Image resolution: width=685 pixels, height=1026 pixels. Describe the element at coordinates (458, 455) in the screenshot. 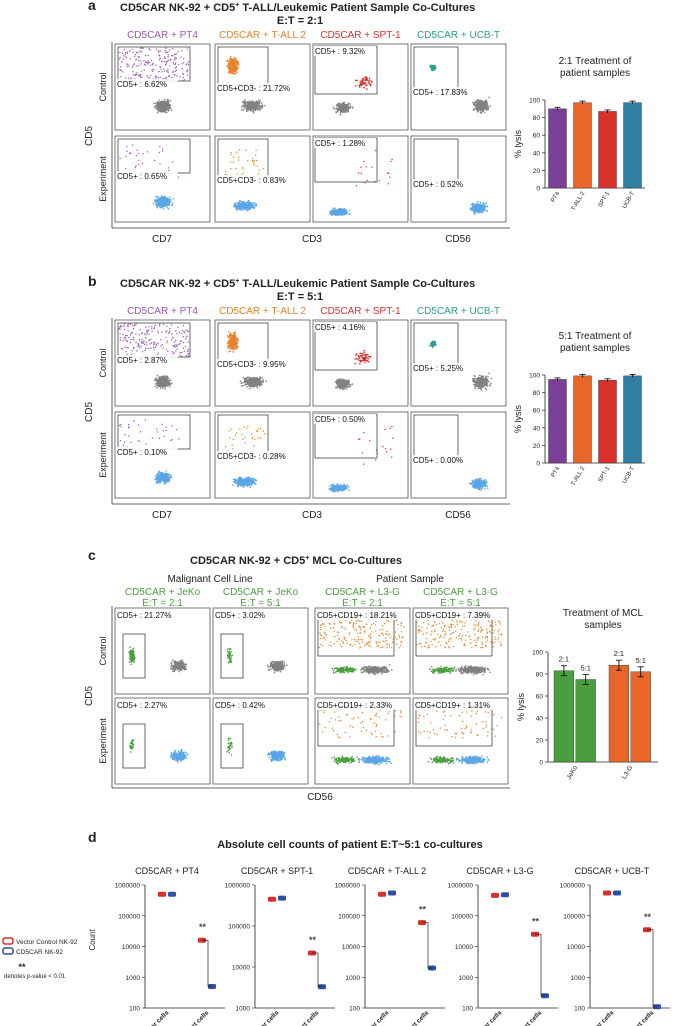

I see `flow-plot: CD5+ : 0.00%` at that location.